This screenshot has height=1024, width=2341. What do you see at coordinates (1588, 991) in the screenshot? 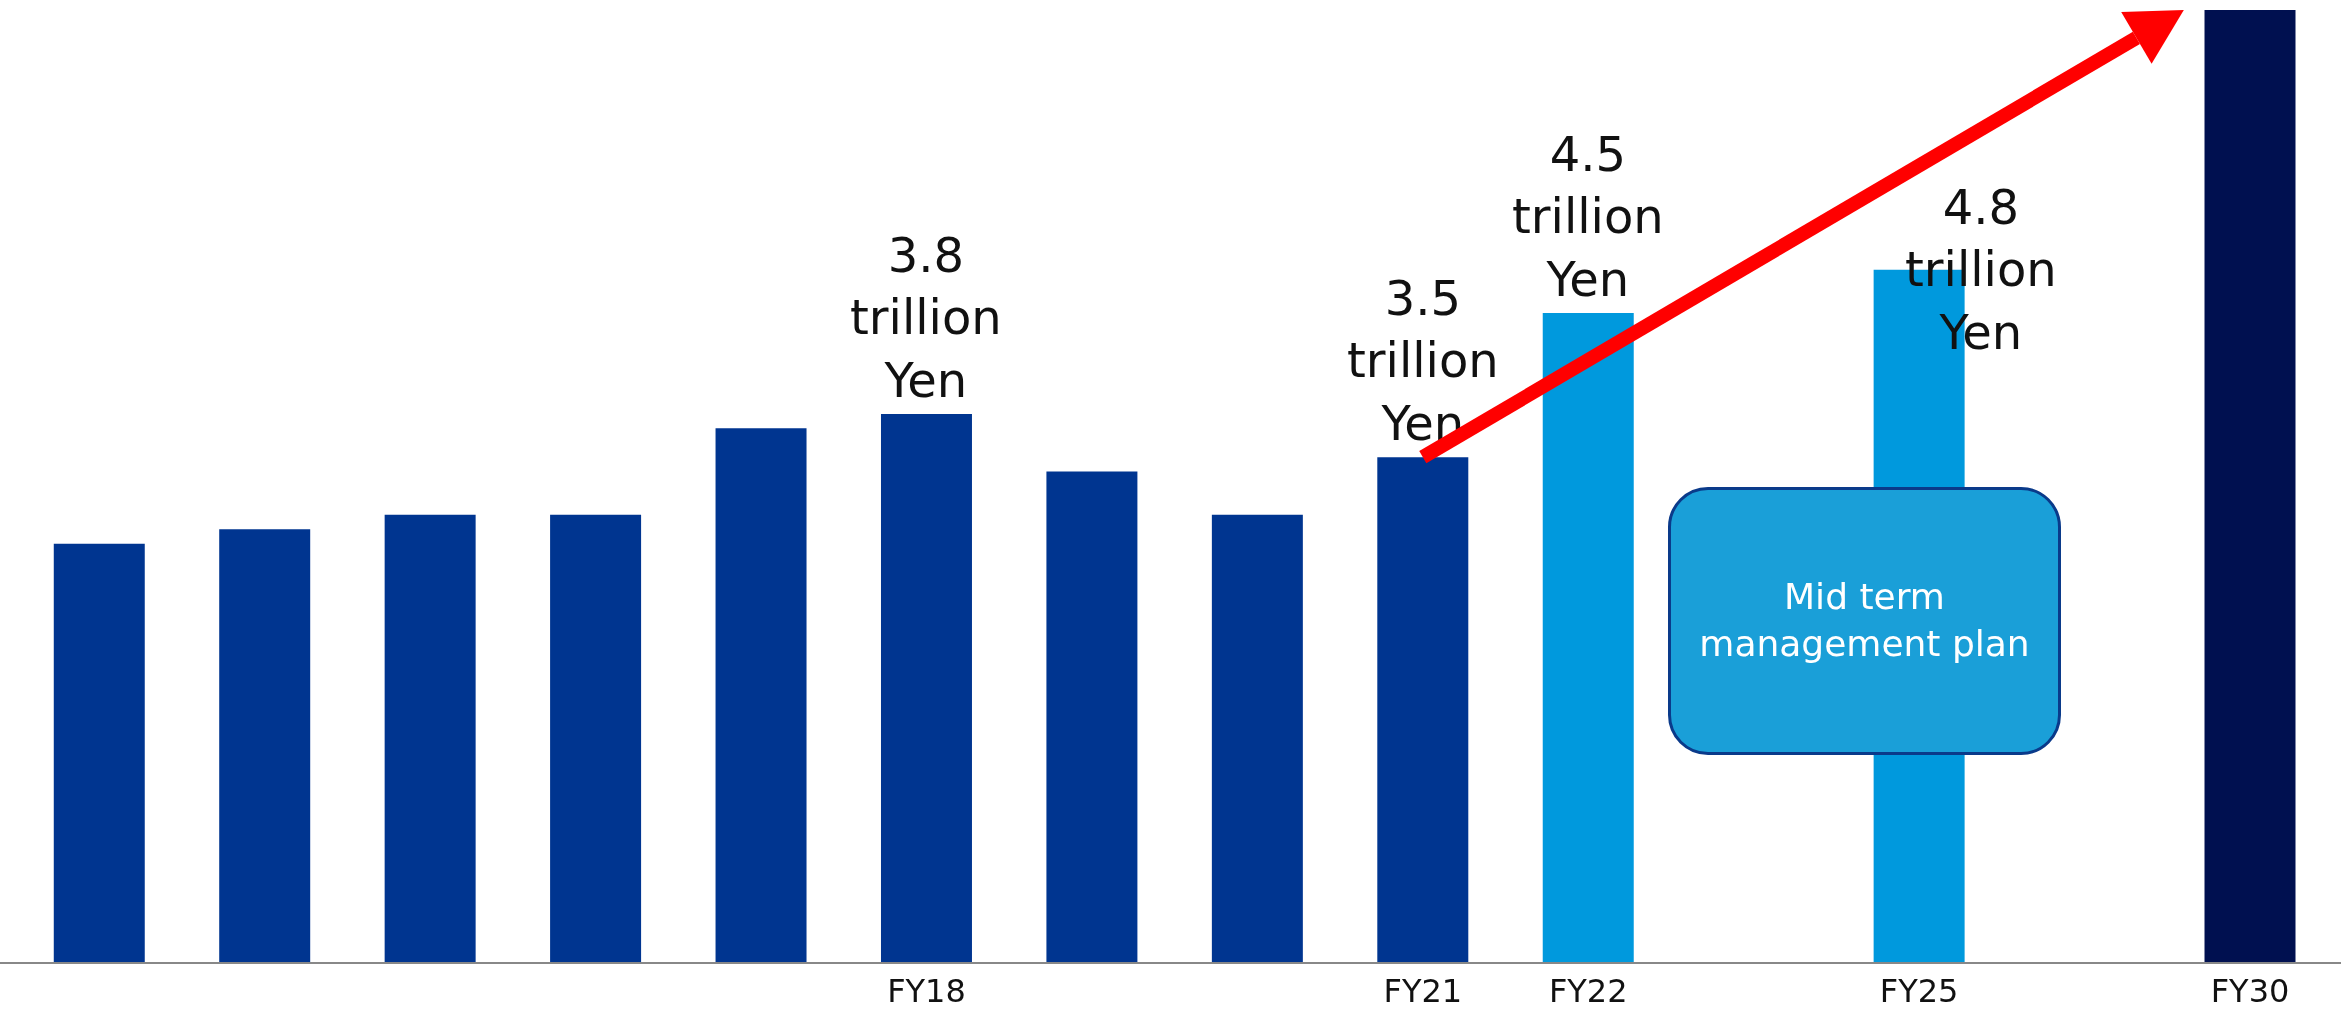
I see `x-tick-label: FY22` at bounding box center [1588, 991].